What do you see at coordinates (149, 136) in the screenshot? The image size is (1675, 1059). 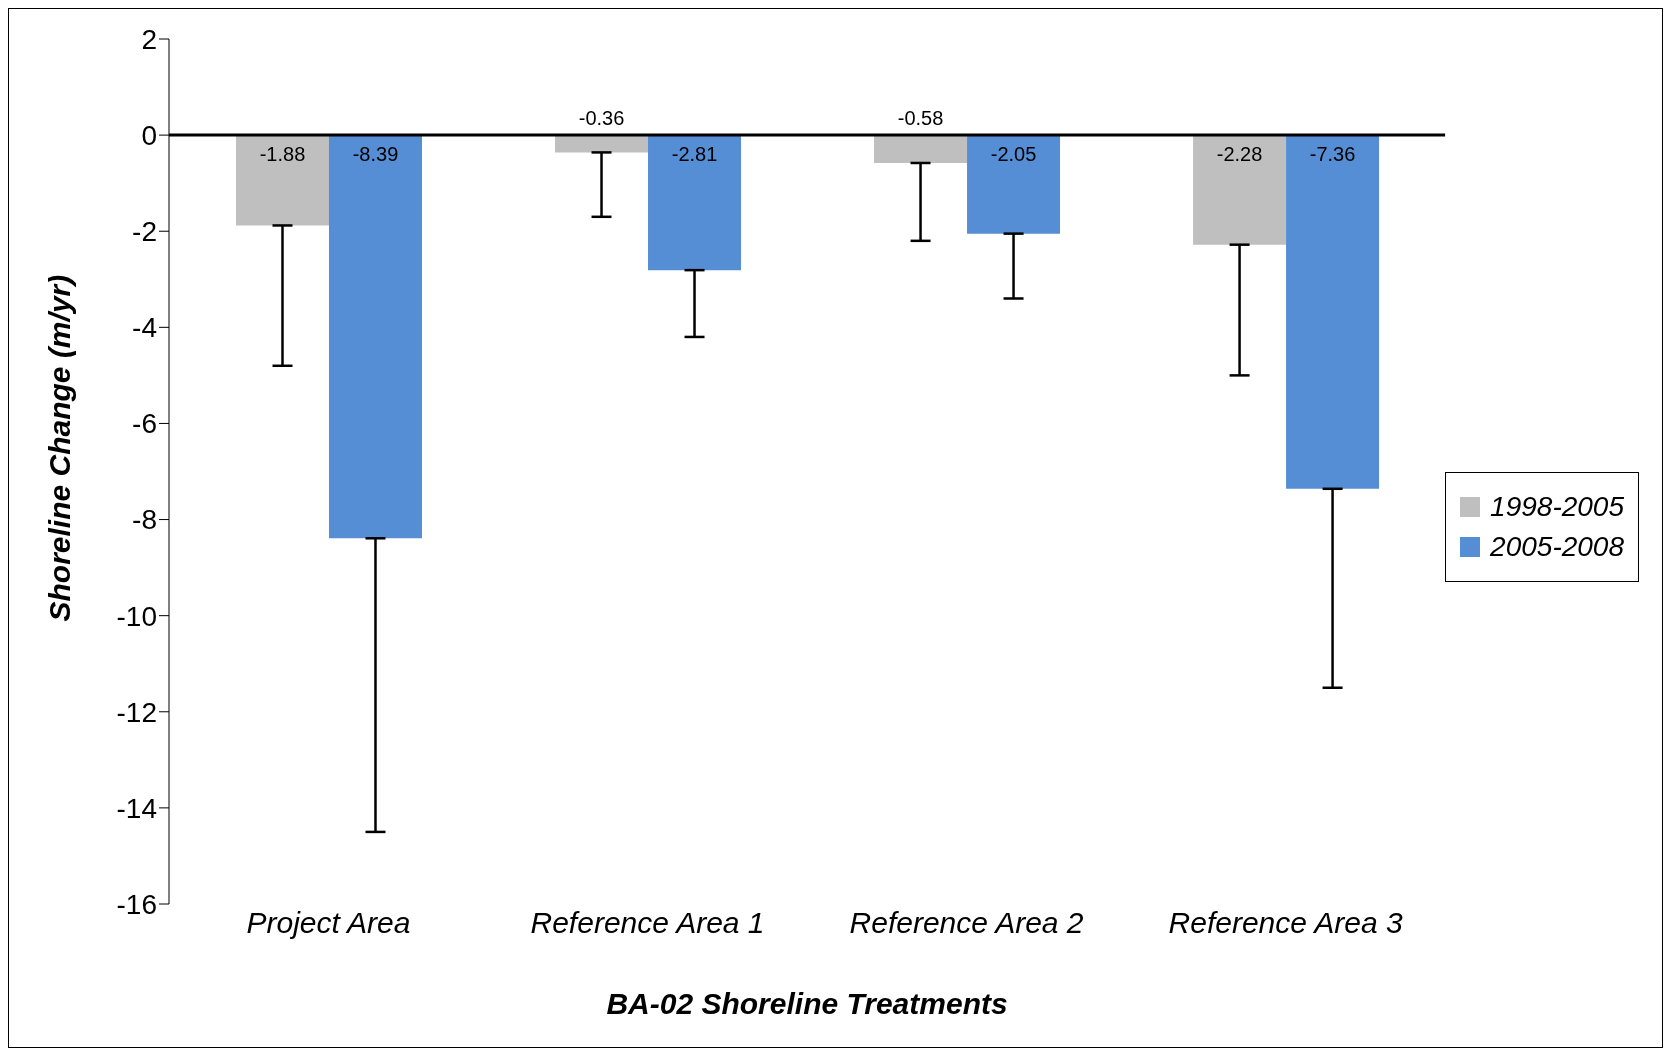 I see `y-tick-label: 0` at bounding box center [149, 136].